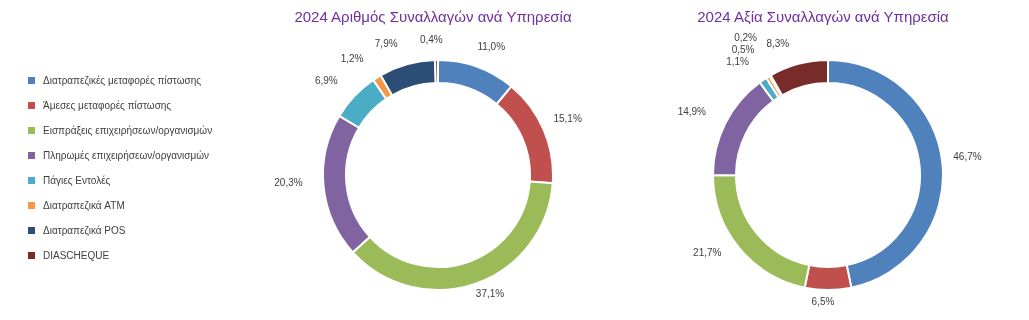 The image size is (1029, 320). I want to click on data-label: 14,9%, so click(692, 111).